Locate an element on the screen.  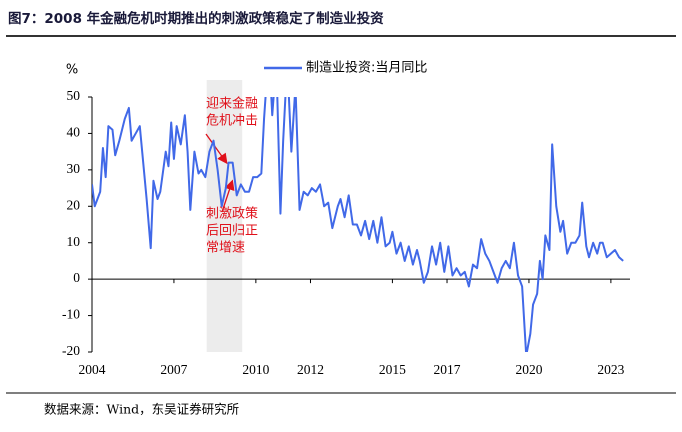
x-tick-label: 2015 is located at coordinates (392, 369).